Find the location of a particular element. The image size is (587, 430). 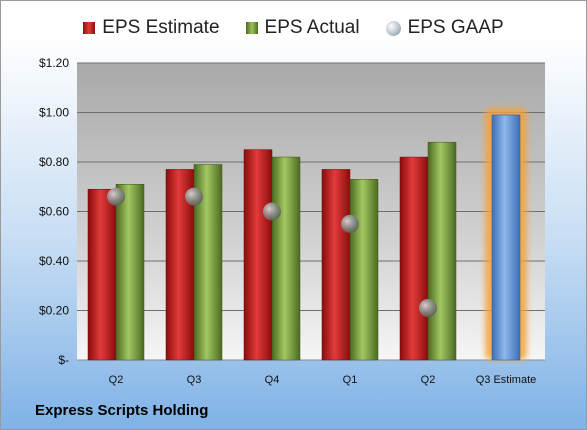

x-tick-label: Q3 Estimate is located at coordinates (506, 380).